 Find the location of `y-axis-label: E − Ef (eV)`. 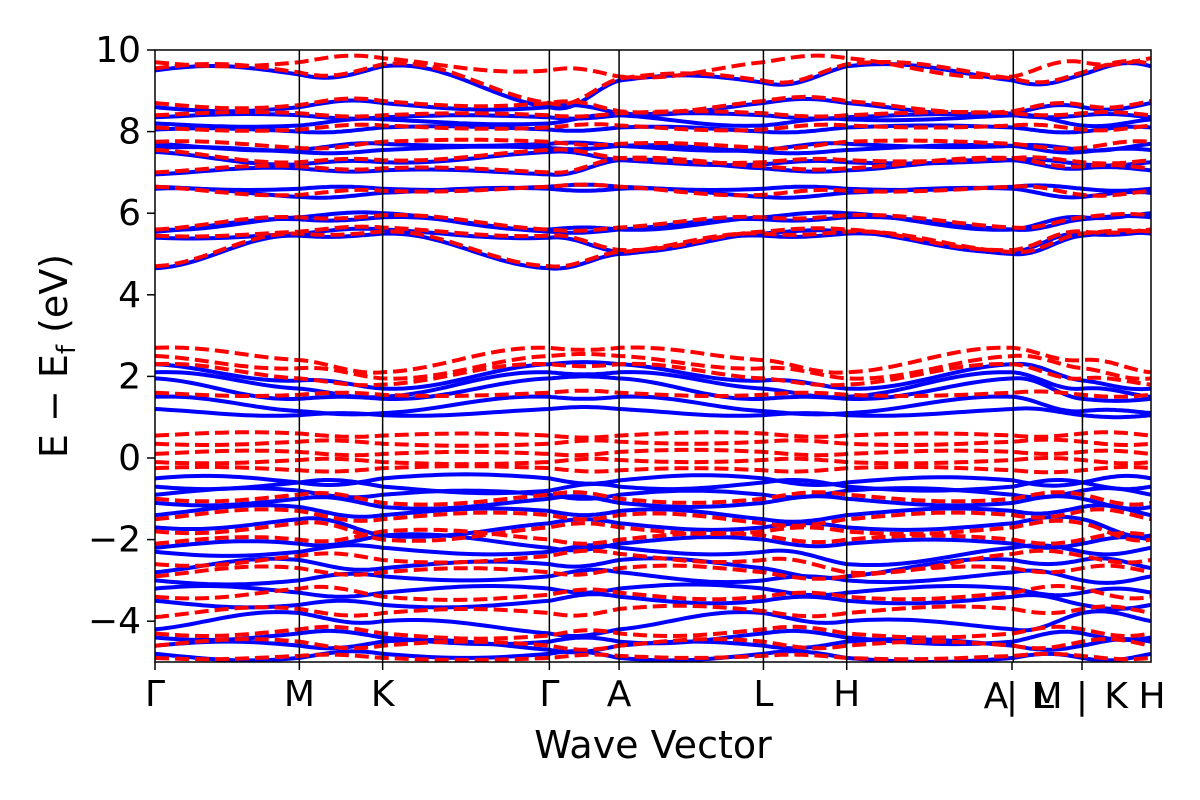

y-axis-label: E − Ef (eV) is located at coordinates (57, 356).